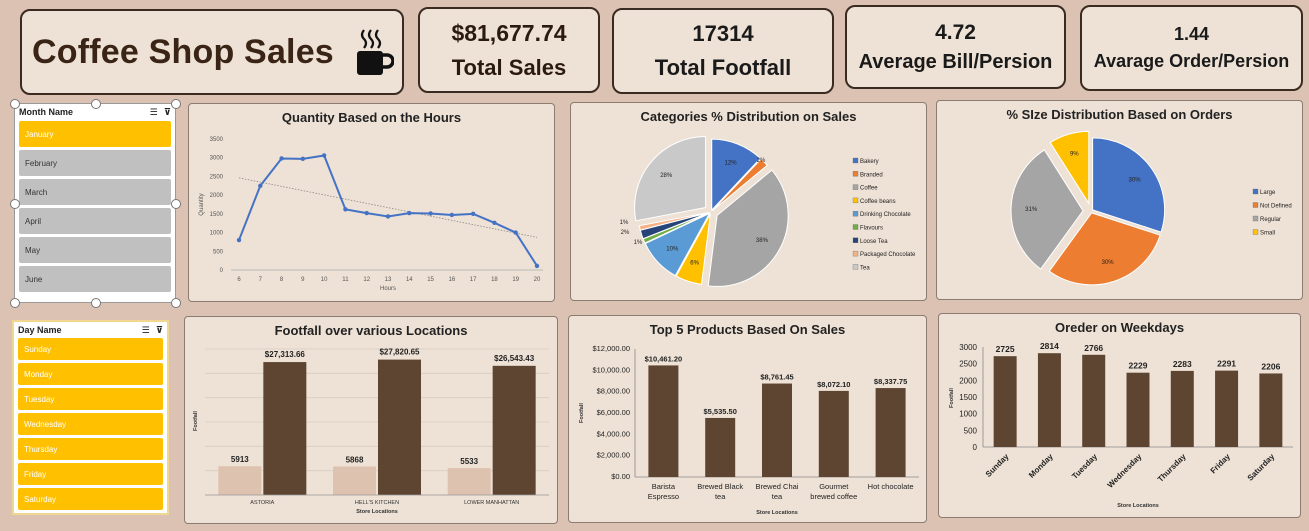  Describe the element at coordinates (1221, 464) in the screenshot. I see `x-tick-label: Friday` at that location.